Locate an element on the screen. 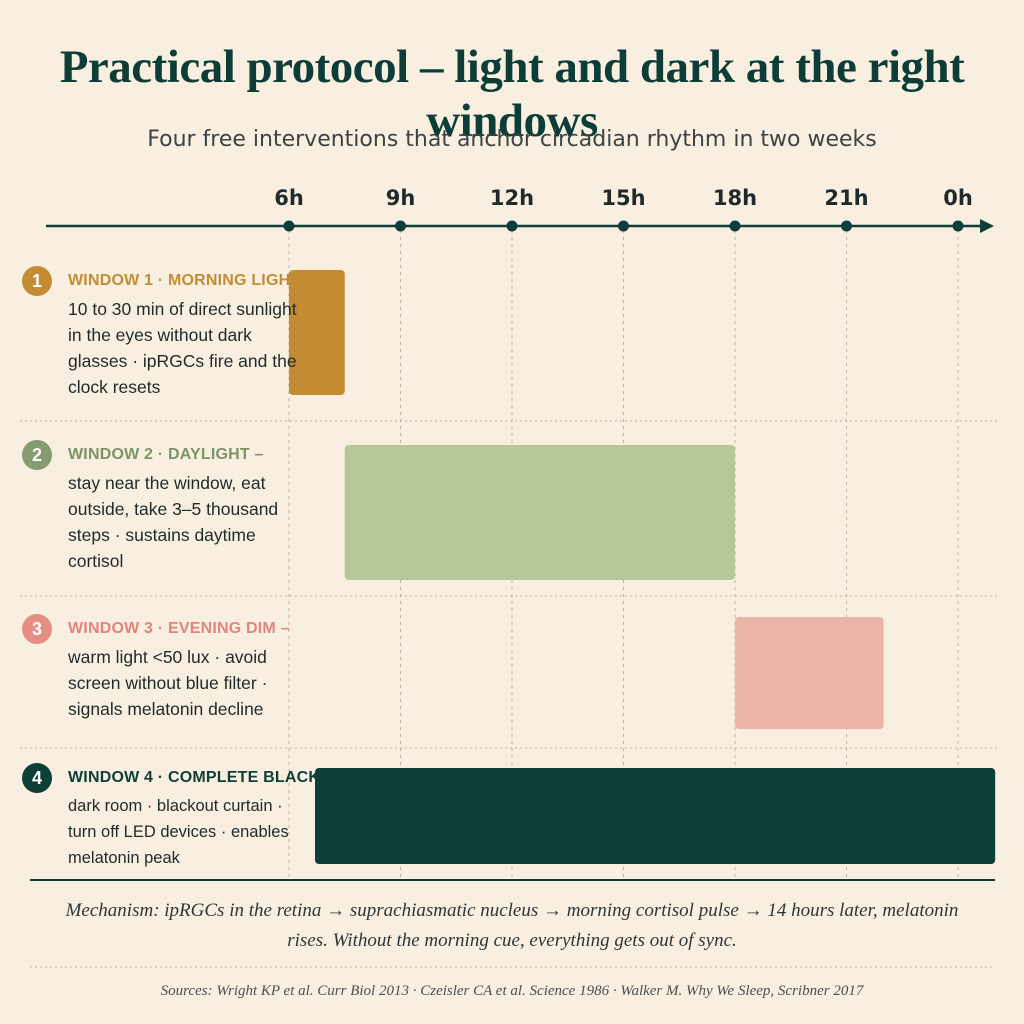  axis-tick-label: 9h is located at coordinates (401, 198).